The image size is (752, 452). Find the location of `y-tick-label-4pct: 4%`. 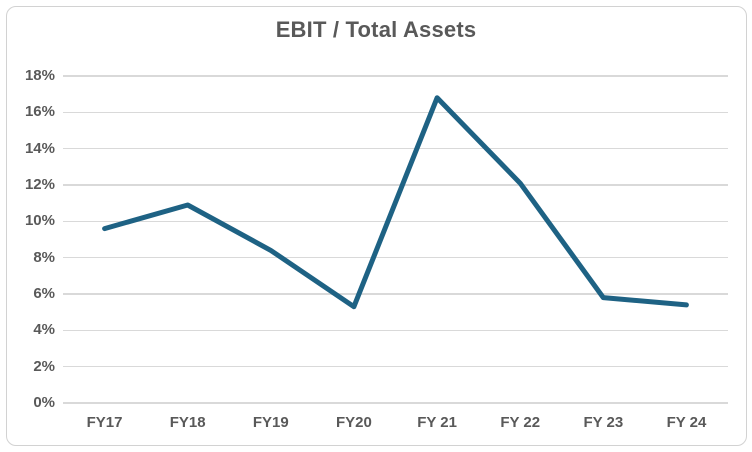

y-tick-label-4pct: 4% is located at coordinates (44, 330).